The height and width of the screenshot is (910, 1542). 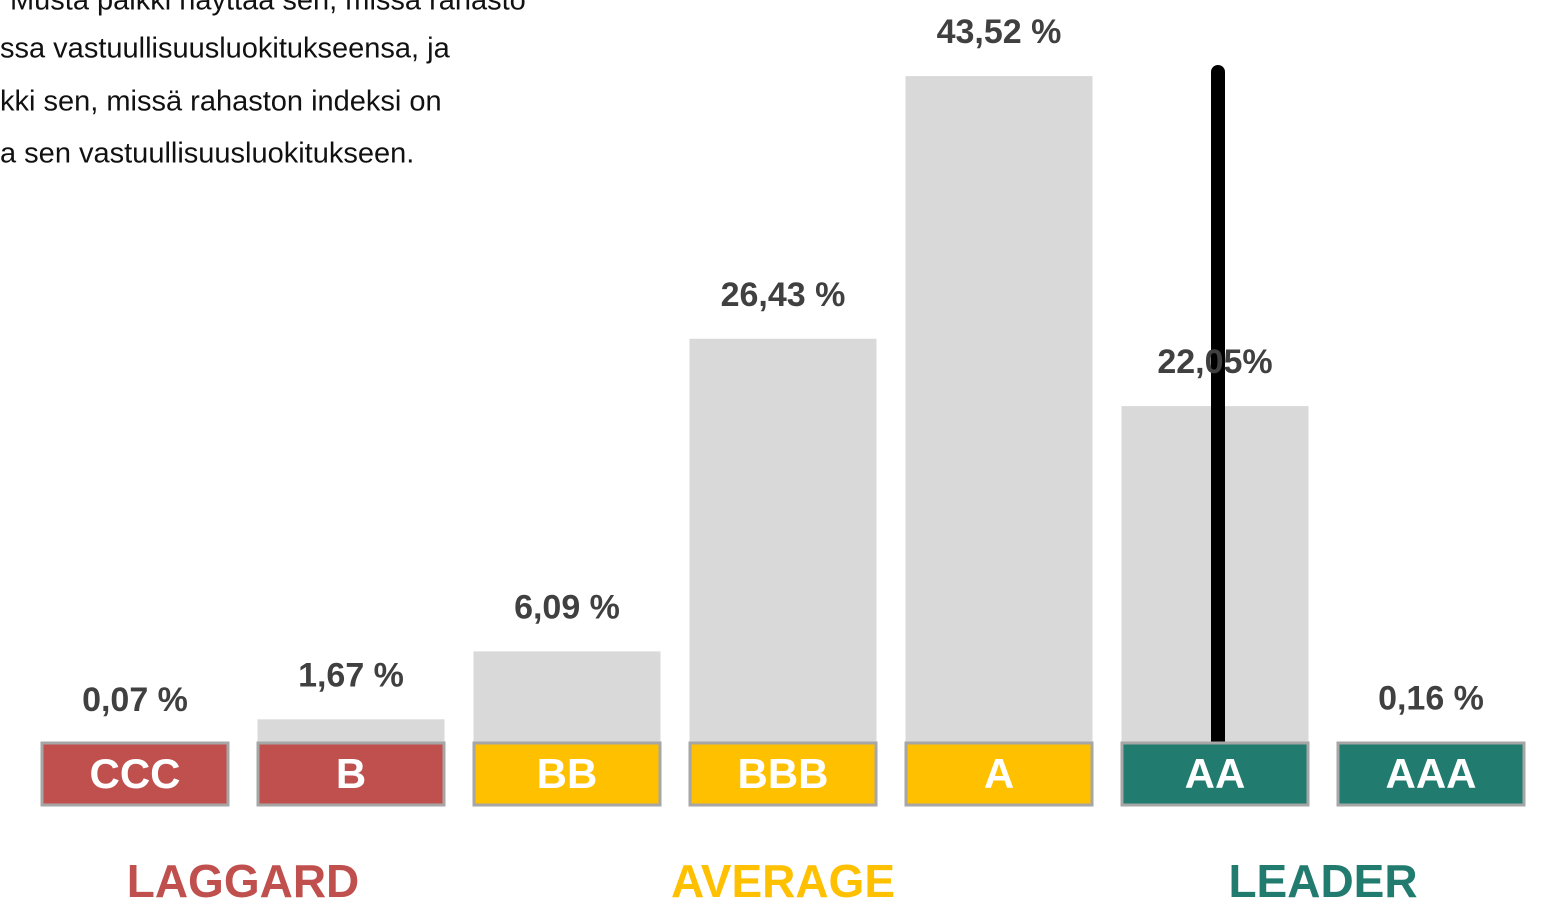 I want to click on note-line: Musta palkki näyttää sen, missä rahasto, so click(x=268, y=8).